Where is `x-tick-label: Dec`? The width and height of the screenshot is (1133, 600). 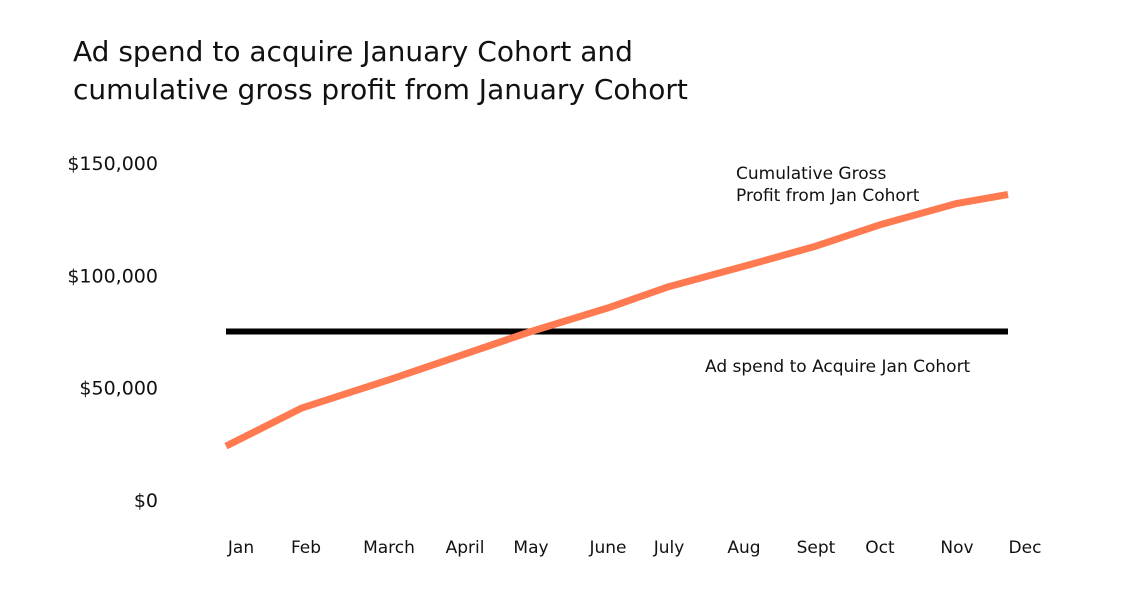 x-tick-label: Dec is located at coordinates (1025, 548).